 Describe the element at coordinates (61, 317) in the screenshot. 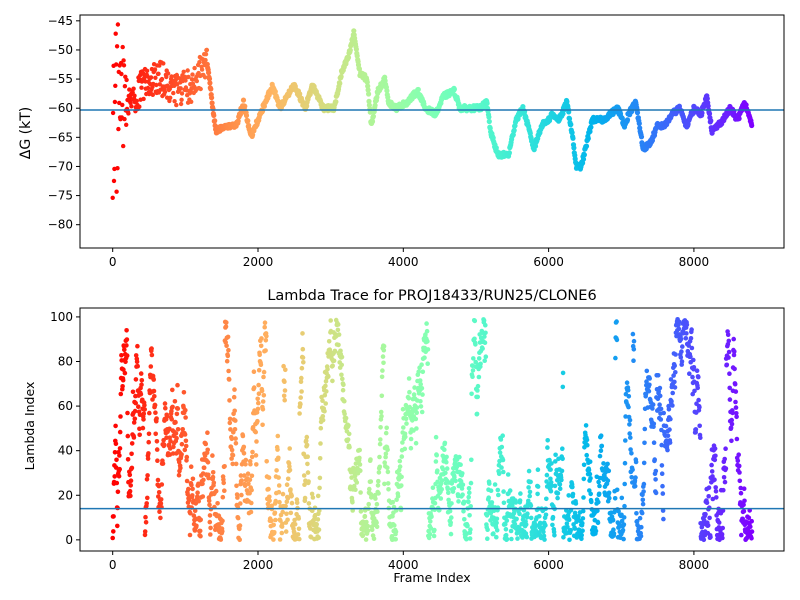

I see `lambda-y-tick-label: 100` at that location.